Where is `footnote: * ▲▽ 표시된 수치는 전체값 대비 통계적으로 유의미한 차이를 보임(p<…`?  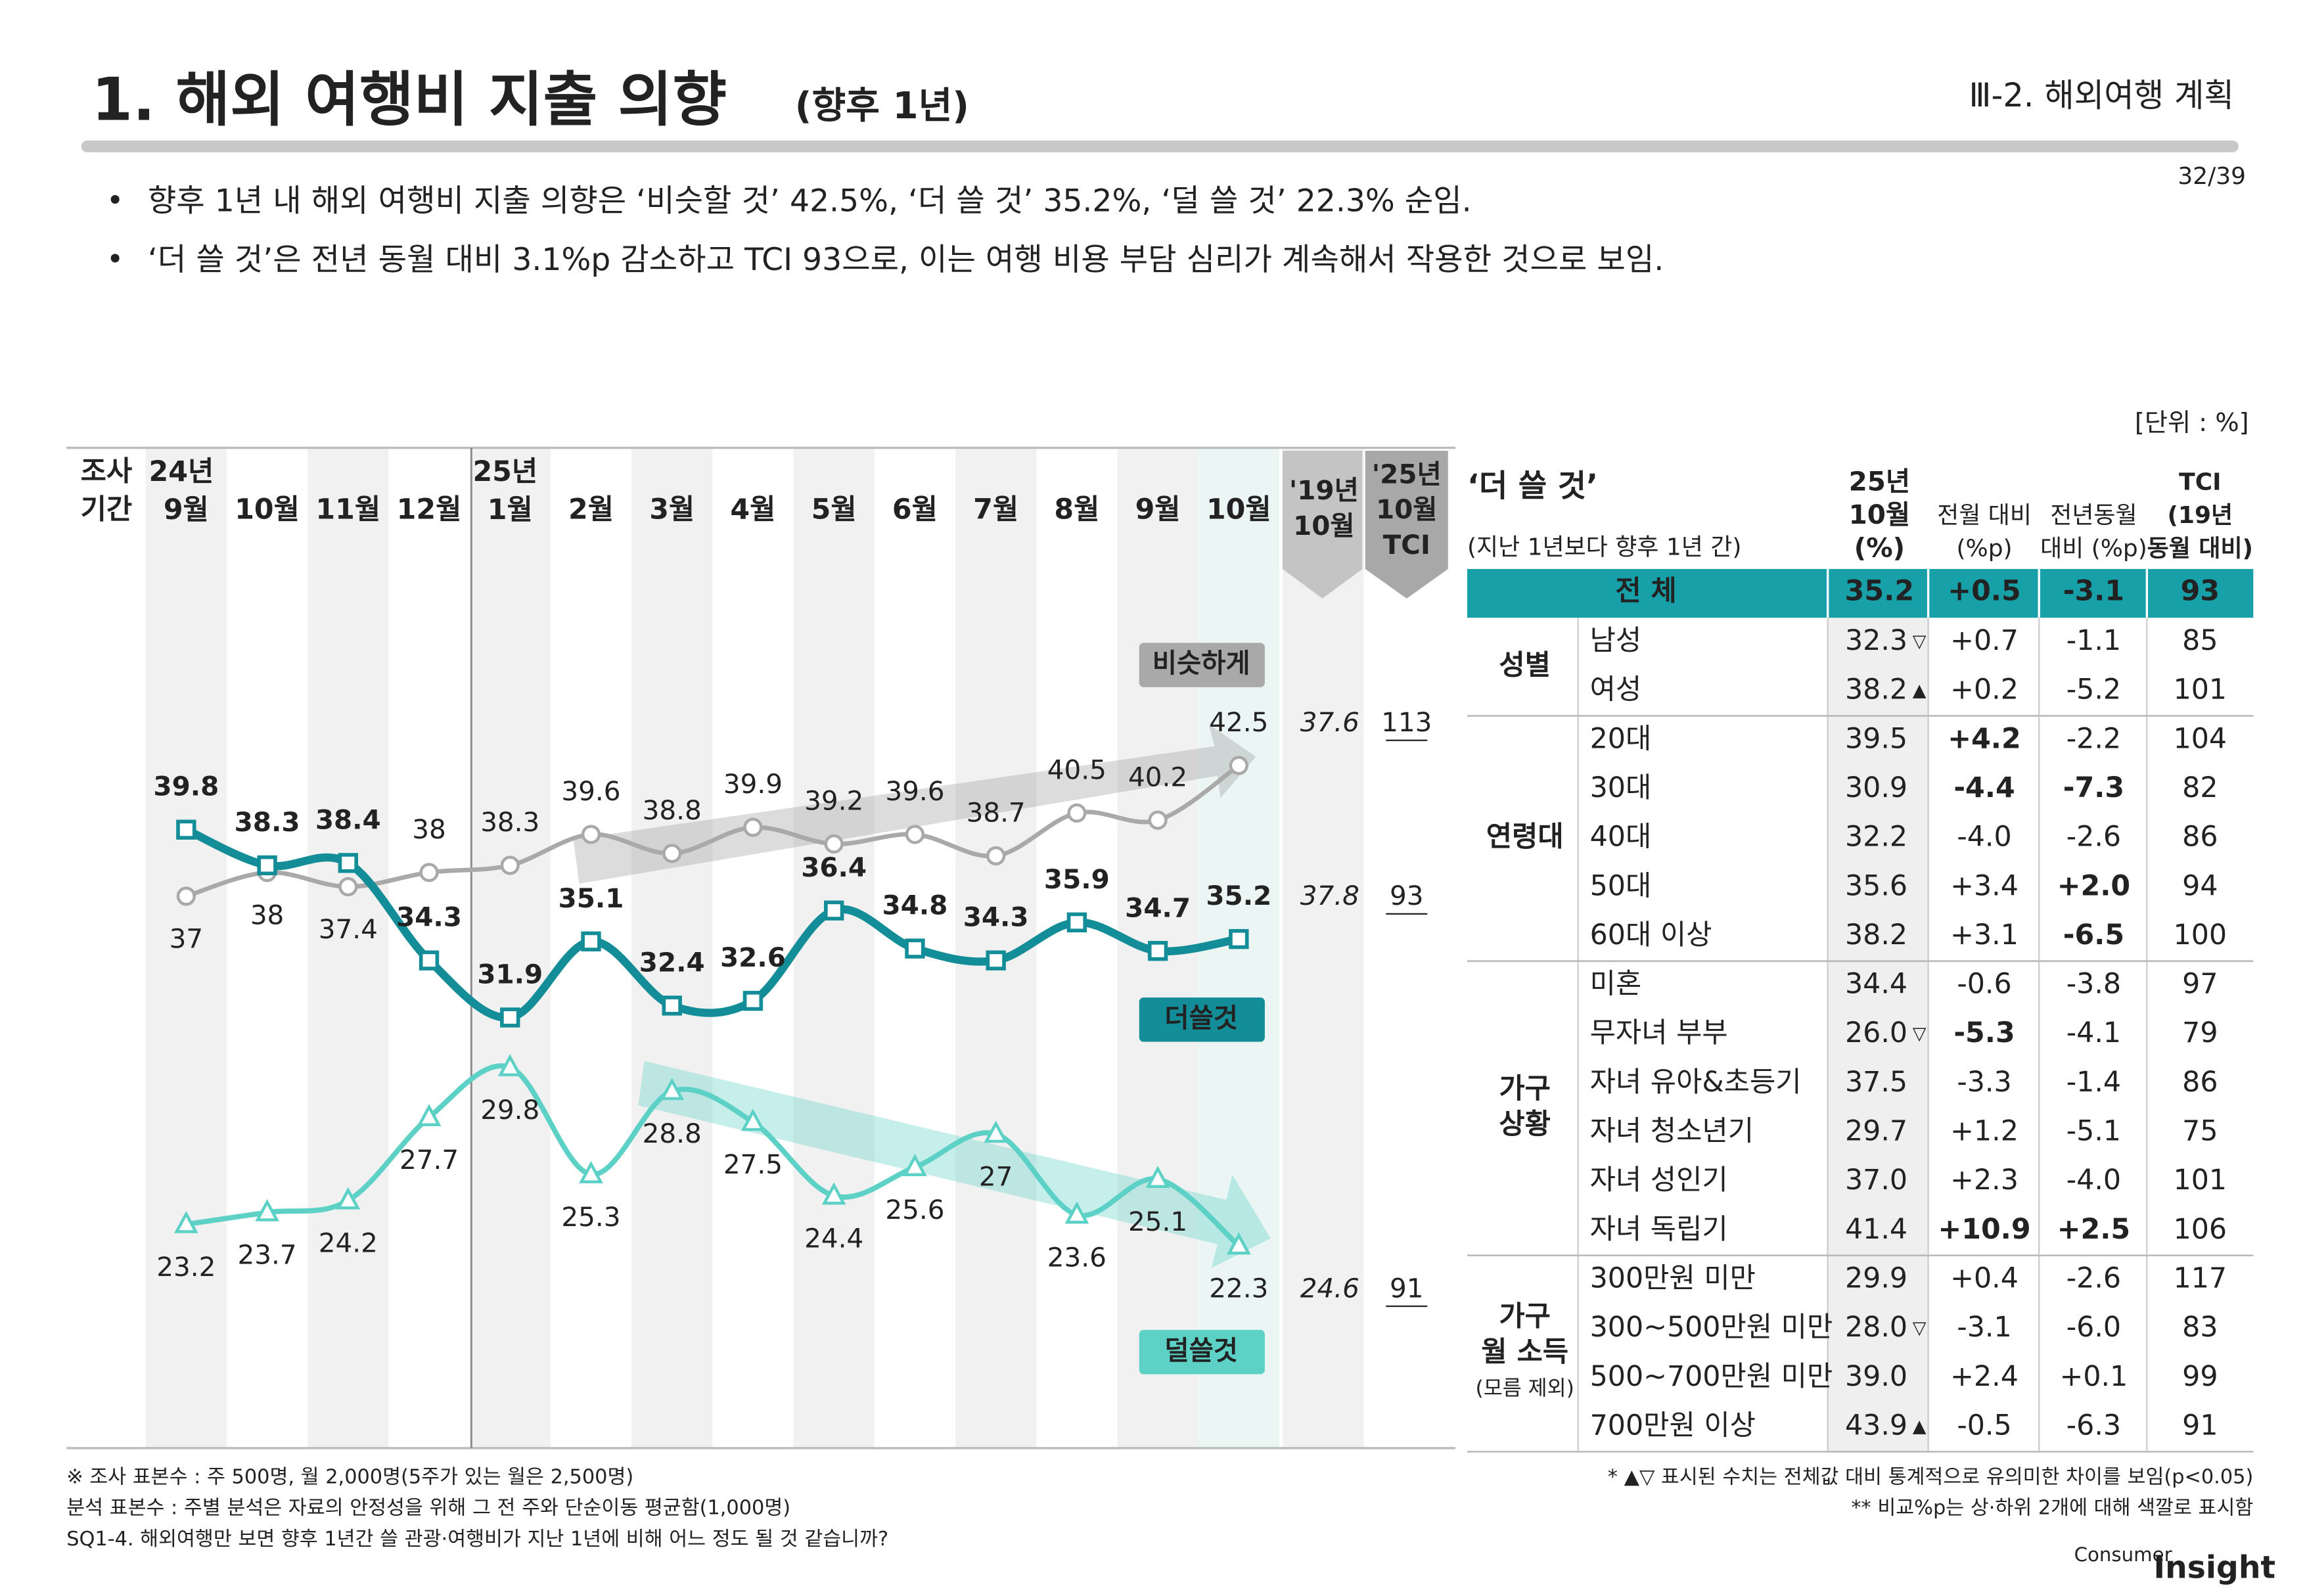 footnote: * ▲▽ 표시된 수치는 전체값 대비 통계적으로 유의미한 차이를 보임(p<… is located at coordinates (1930, 1476).